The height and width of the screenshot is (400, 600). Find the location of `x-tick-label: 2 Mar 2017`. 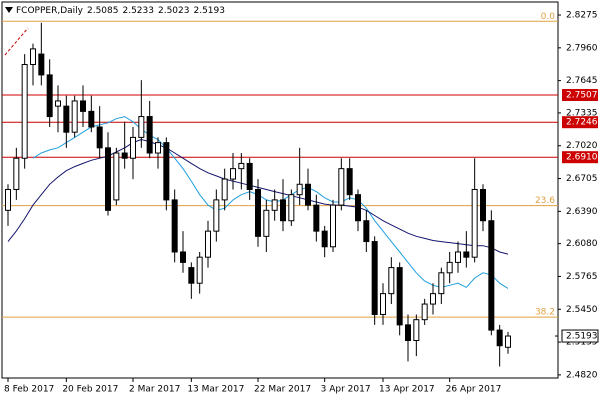

x-tick-label: 2 Mar 2017 is located at coordinates (154, 390).